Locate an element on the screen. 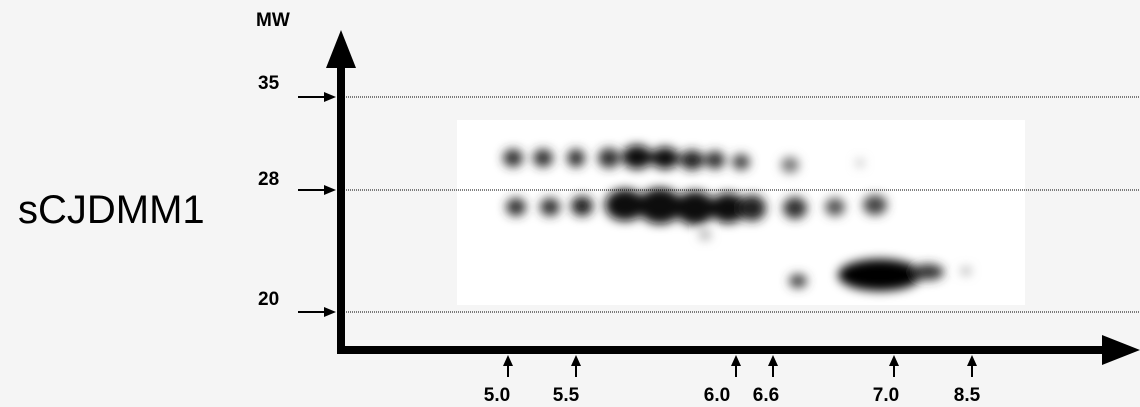  pi-marker: 6.6 is located at coordinates (766, 395).